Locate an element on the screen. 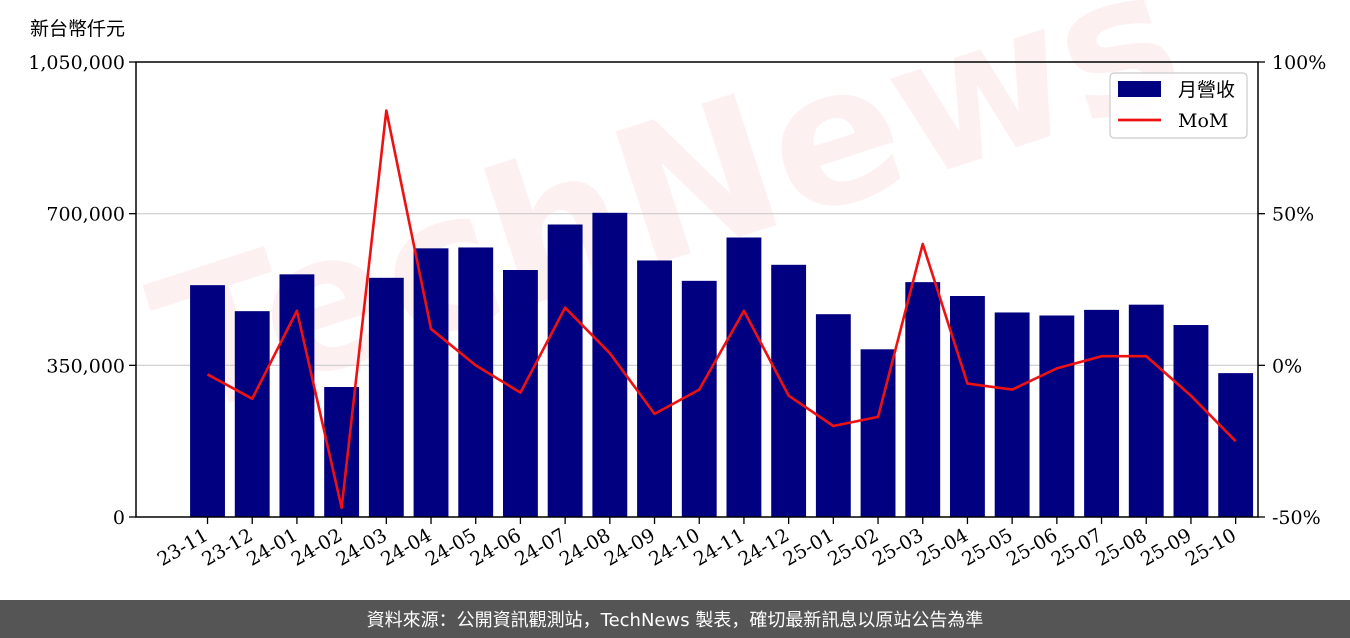 The width and height of the screenshot is (1350, 638). right-tick-label: -50% is located at coordinates (1296, 518).